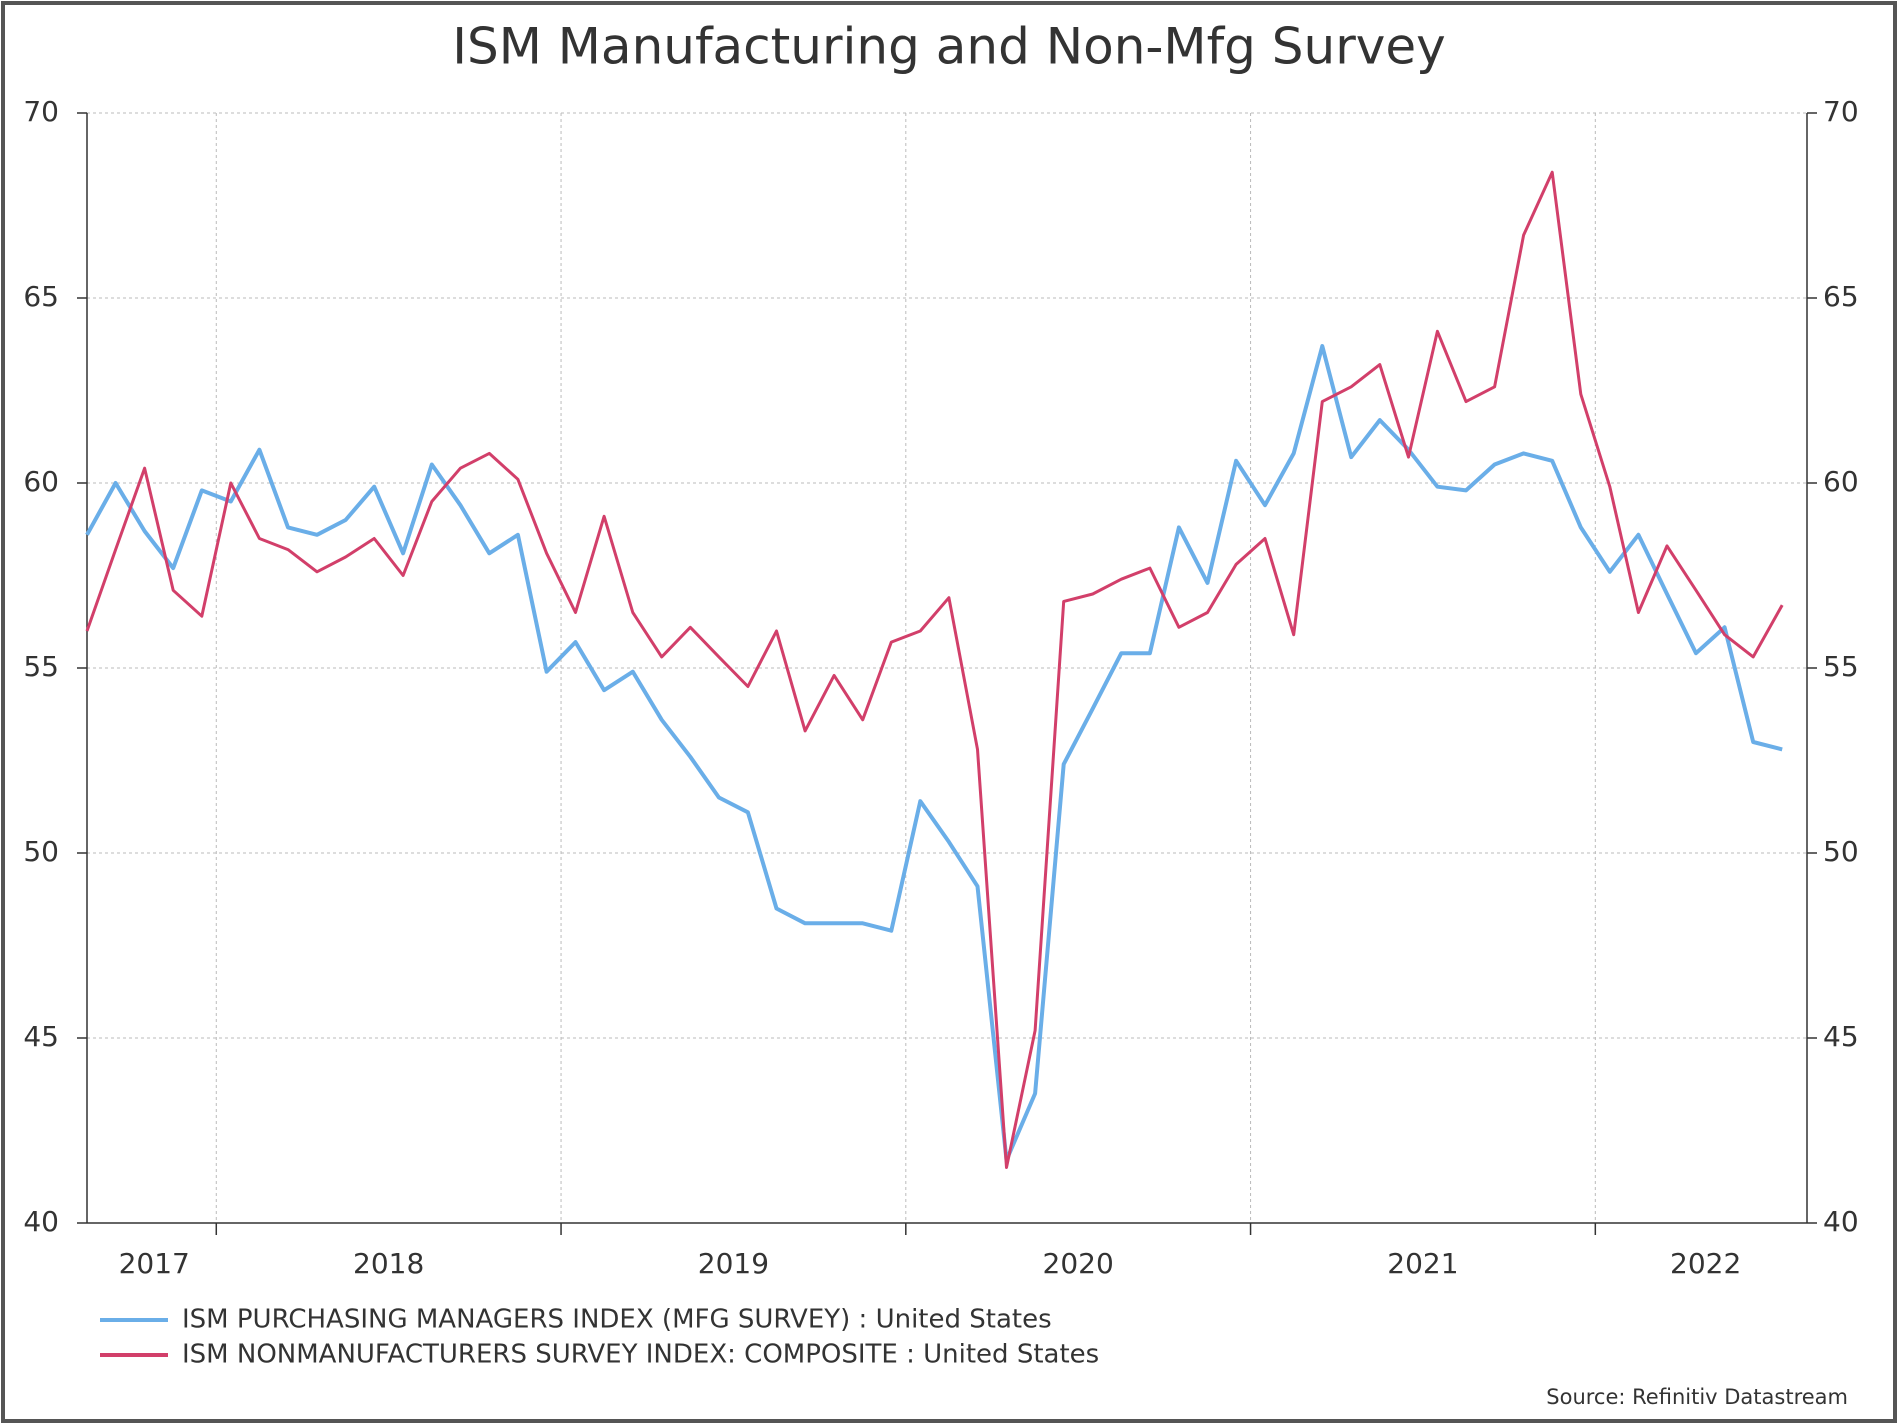  I want to click on x-tick-label: 2020, so click(1078, 1263).